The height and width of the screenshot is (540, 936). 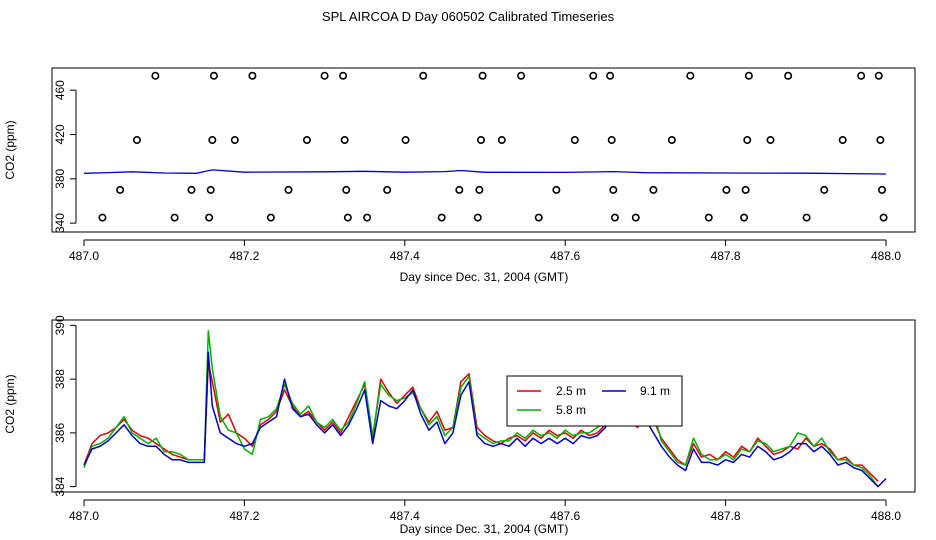 I want to click on bottom-x-tick-label: 487.0, so click(x=84, y=516).